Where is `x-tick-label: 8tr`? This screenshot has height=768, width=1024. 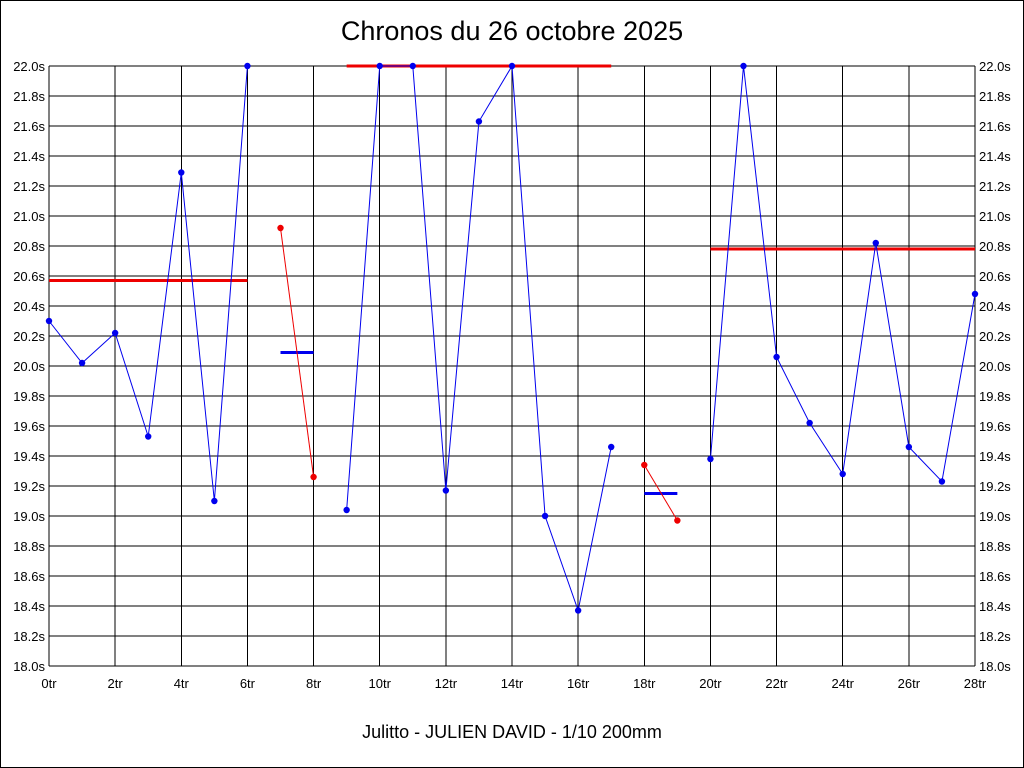 x-tick-label: 8tr is located at coordinates (314, 683).